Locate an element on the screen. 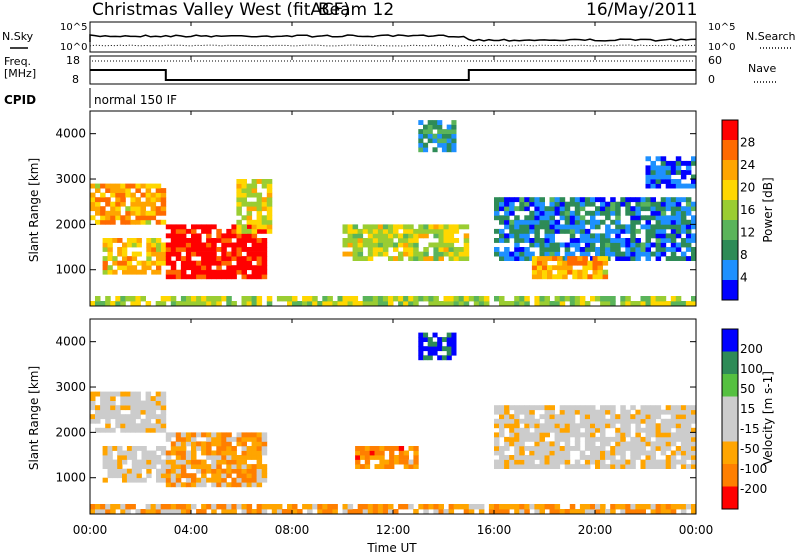  nave-ytick-bottom: 0 is located at coordinates (711, 79).